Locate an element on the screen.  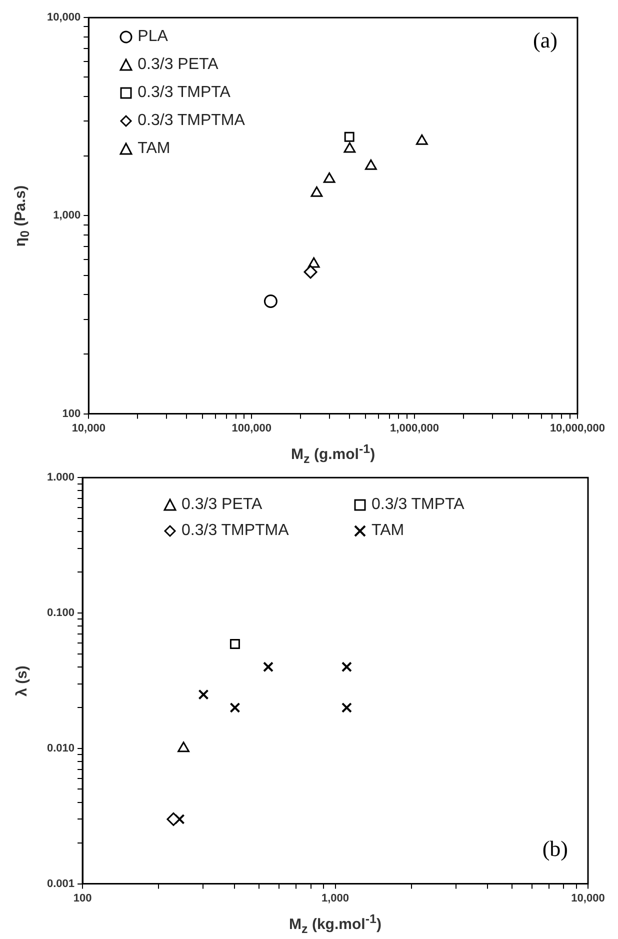
x-tick-label: 10,000,000 is located at coordinates (578, 428).